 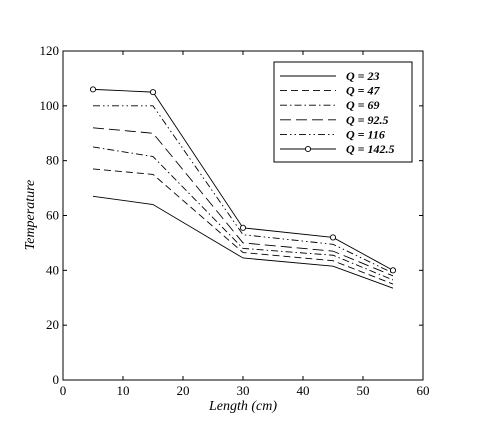 What do you see at coordinates (343, 112) in the screenshot?
I see `legend-box` at bounding box center [343, 112].